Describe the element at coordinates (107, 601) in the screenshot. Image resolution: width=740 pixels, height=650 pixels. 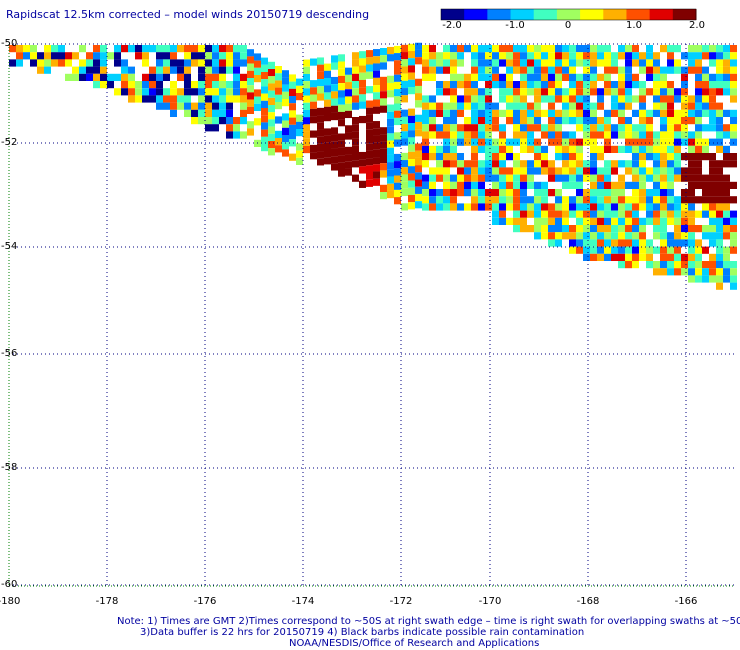
I see `lon-label: -178` at that location.